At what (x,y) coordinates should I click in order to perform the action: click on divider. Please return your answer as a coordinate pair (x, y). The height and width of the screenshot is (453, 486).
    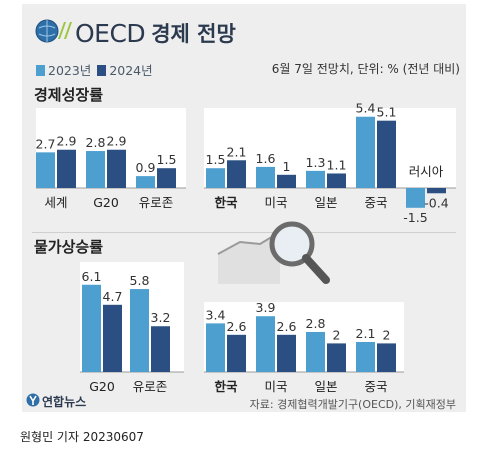
    Looking at the image, I should click on (244, 232).